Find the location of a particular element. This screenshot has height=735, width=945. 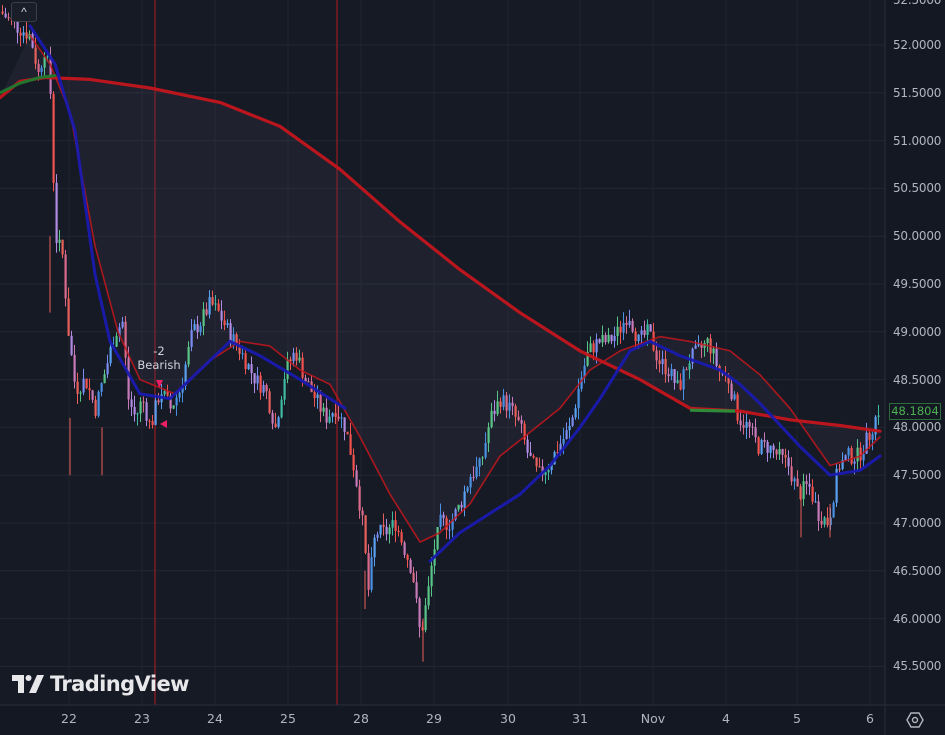

time-tick: 30 is located at coordinates (508, 718).